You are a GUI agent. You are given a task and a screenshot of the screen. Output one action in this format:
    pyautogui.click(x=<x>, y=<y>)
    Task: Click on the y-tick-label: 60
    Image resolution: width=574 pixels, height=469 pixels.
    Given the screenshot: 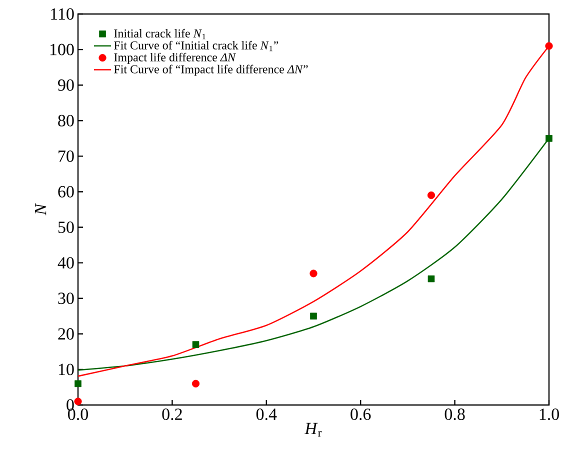 What is the action you would take?
    pyautogui.click(x=66, y=192)
    